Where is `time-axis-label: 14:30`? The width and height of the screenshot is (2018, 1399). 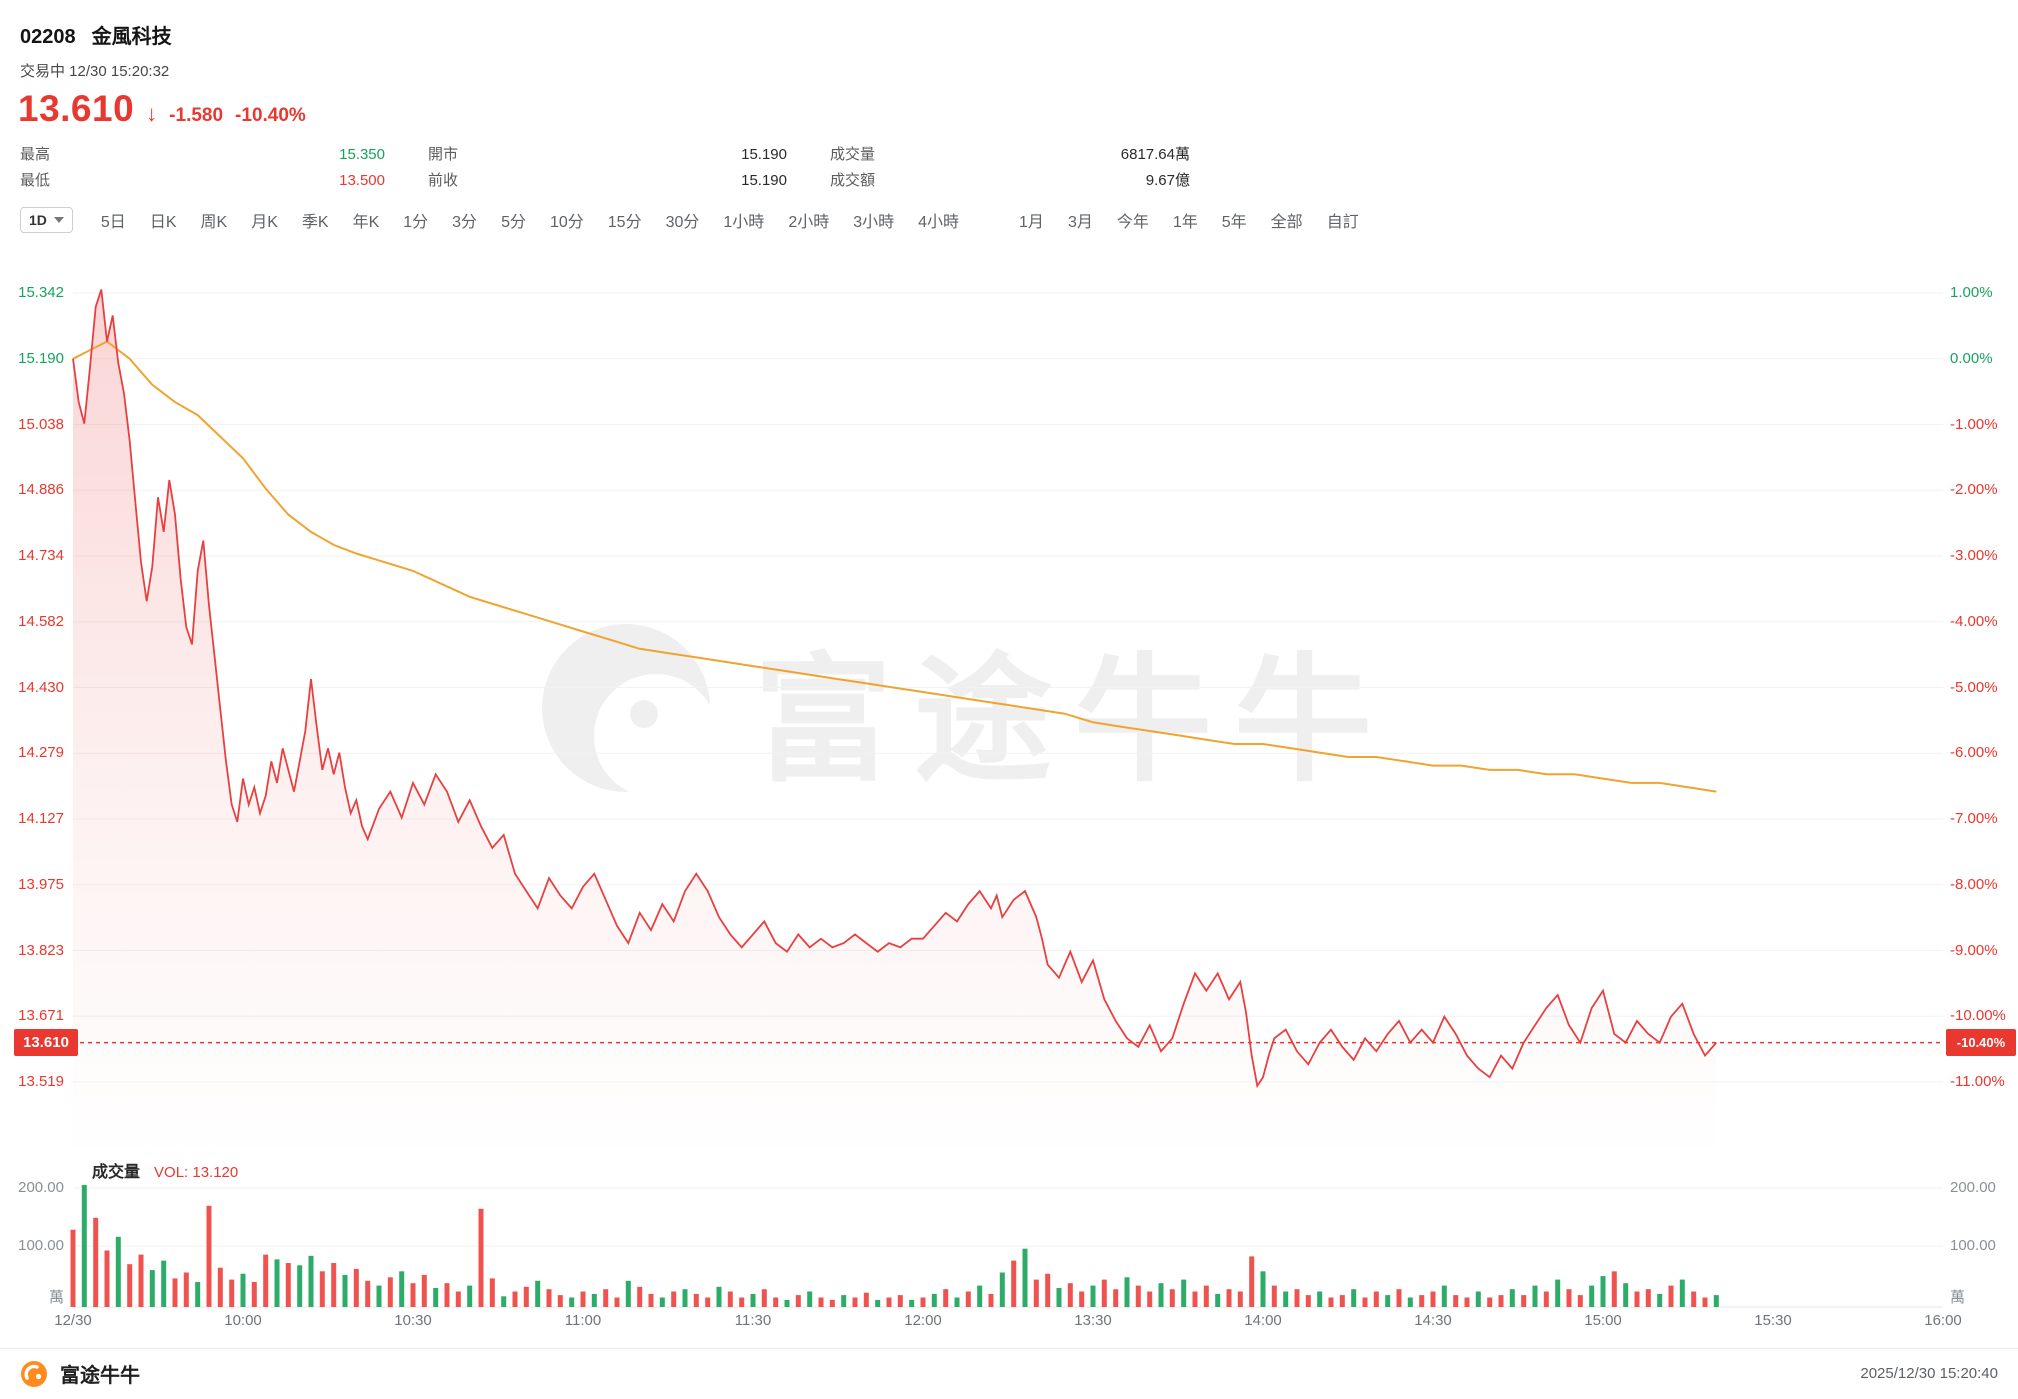 time-axis-label: 14:30 is located at coordinates (1433, 1320).